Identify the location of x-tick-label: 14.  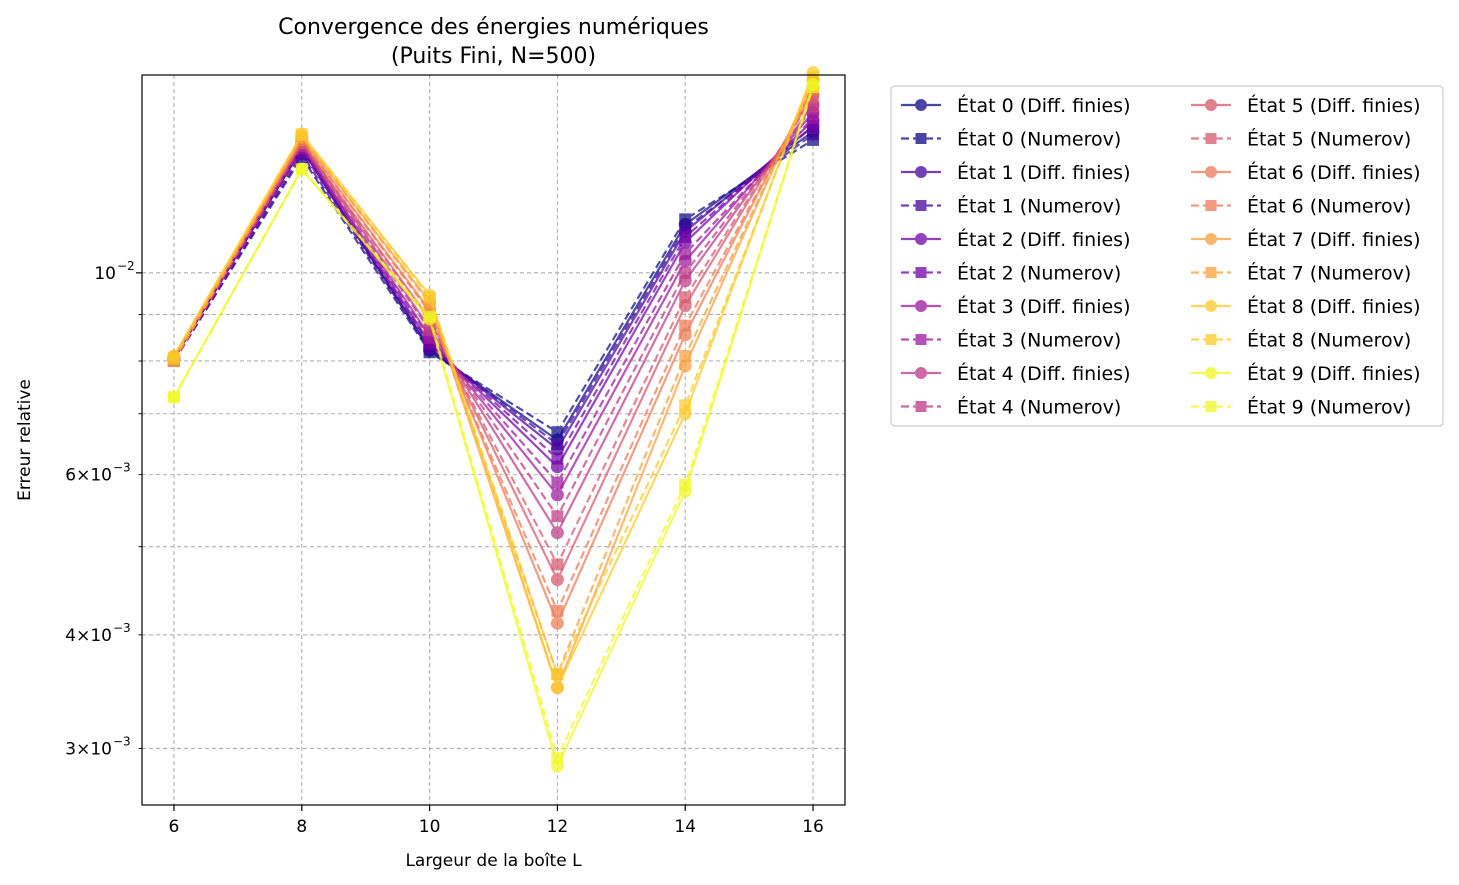
(685, 827).